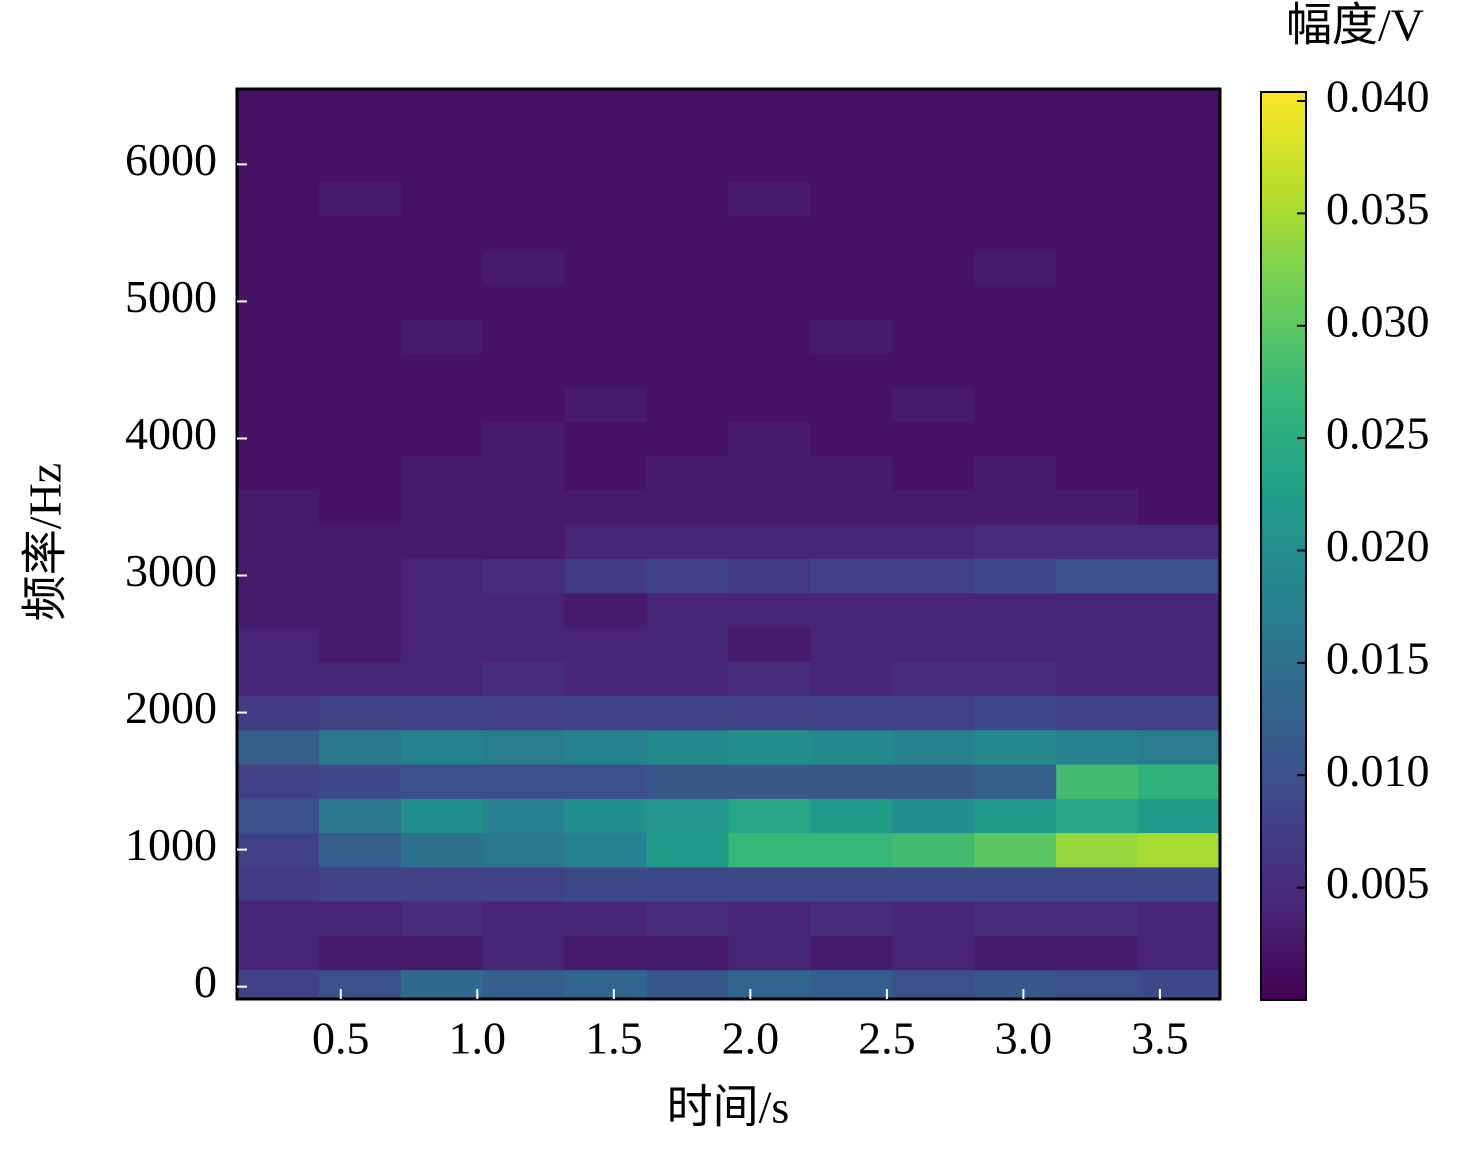  What do you see at coordinates (171, 159) in the screenshot?
I see `y-tick-label: 6000` at bounding box center [171, 159].